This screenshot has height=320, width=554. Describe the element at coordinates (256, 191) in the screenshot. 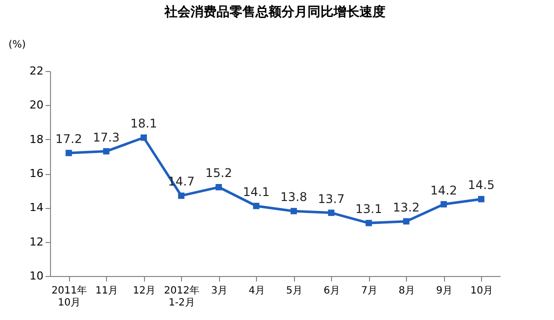

I see `data-label: 14.1` at that location.